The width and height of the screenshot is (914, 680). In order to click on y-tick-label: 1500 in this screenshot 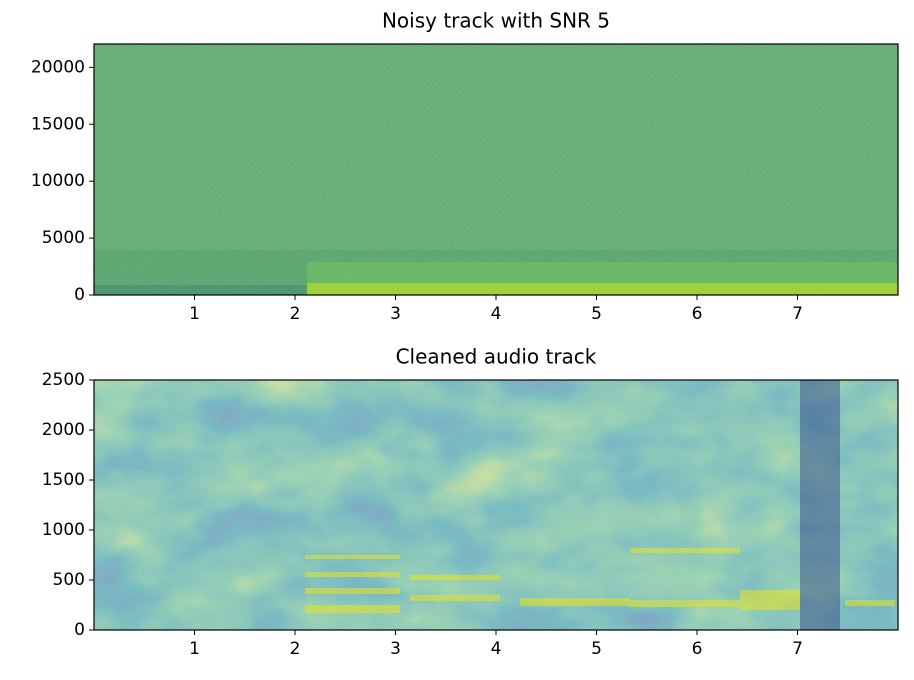, I will do `click(63, 480)`.